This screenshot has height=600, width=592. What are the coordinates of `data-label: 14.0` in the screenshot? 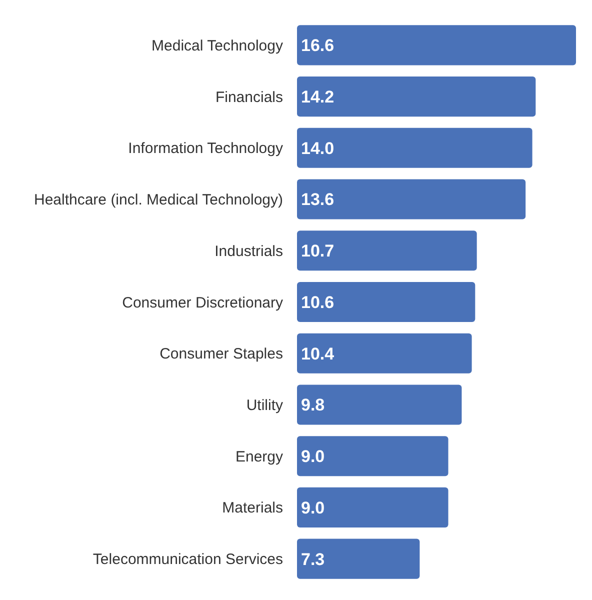 It's located at (317, 148).